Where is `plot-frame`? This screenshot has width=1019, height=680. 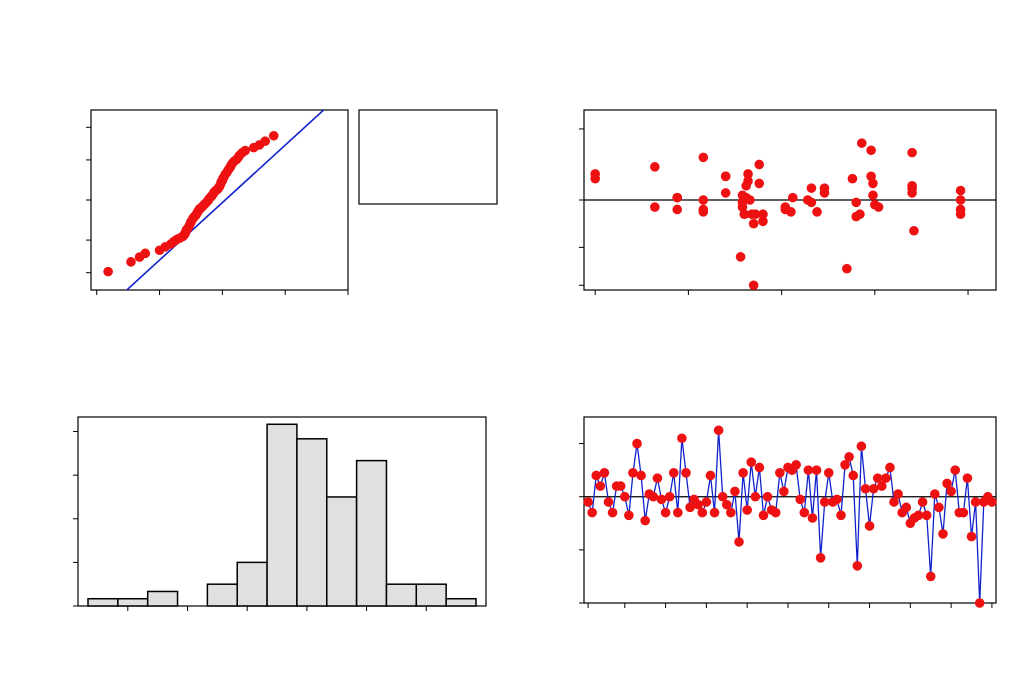
plot-frame is located at coordinates (790, 510).